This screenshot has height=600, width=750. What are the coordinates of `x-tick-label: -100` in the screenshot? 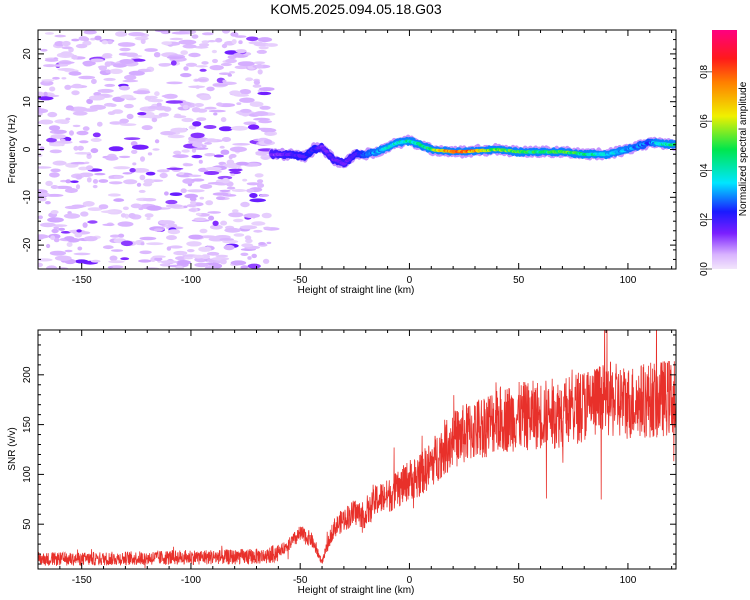 It's located at (191, 580).